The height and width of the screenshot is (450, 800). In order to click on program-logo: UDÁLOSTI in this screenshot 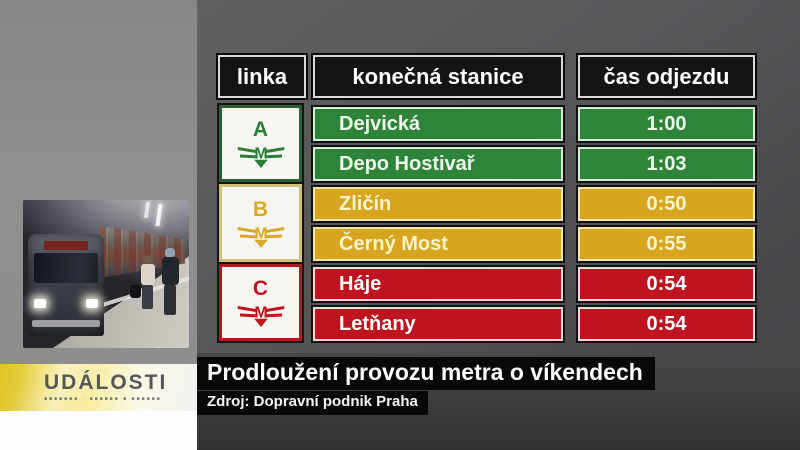, I will do `click(106, 382)`.